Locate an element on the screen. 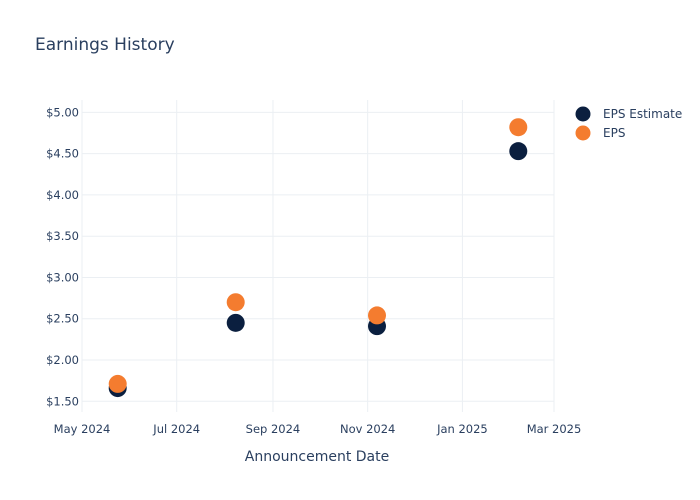 The image size is (700, 500). legend-label: EPS Estimate is located at coordinates (642, 114).